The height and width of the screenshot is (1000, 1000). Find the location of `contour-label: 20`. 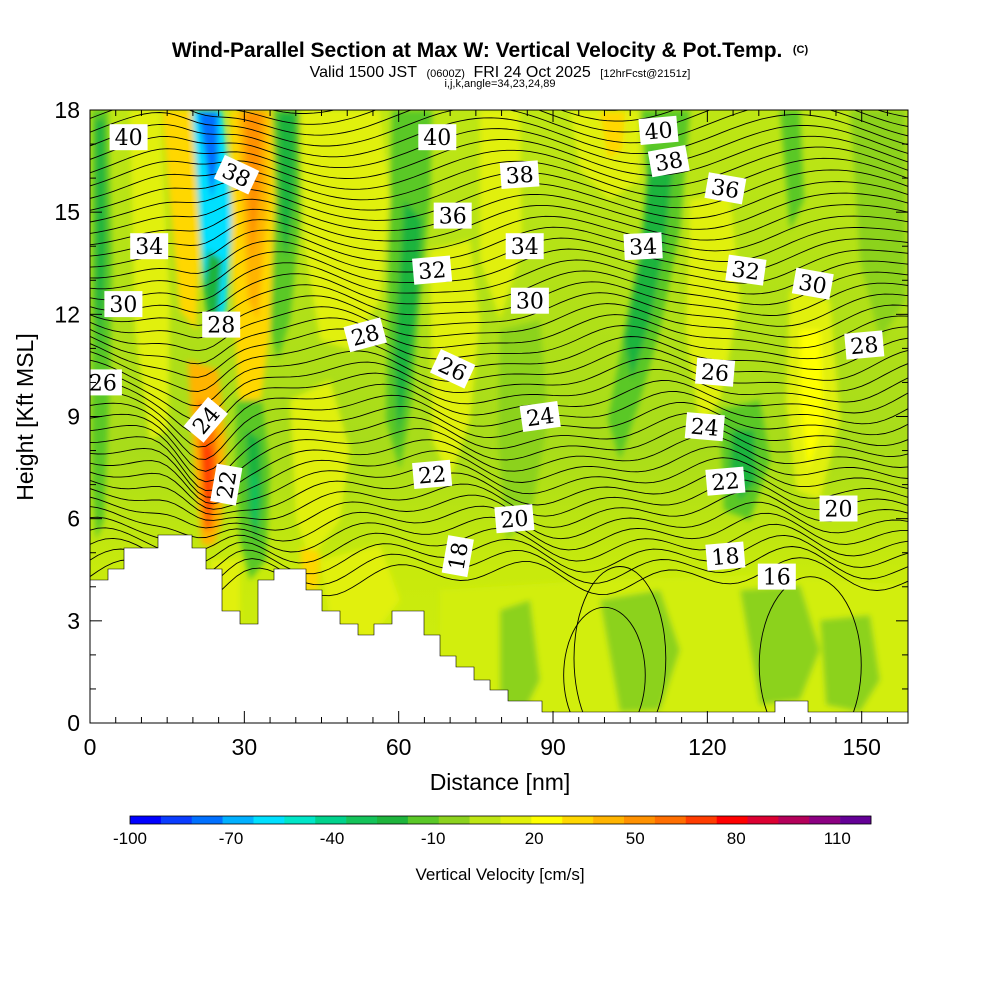

contour-label: 20 is located at coordinates (838, 509).